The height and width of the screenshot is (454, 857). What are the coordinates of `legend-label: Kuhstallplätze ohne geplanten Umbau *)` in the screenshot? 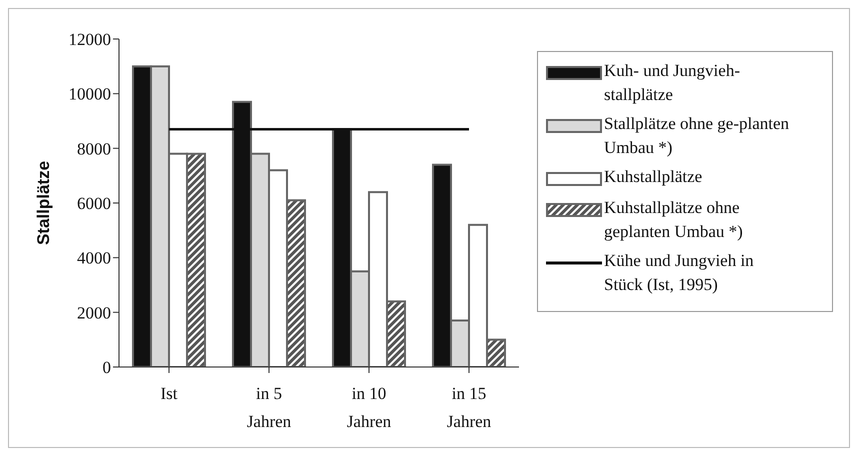 It's located at (674, 220).